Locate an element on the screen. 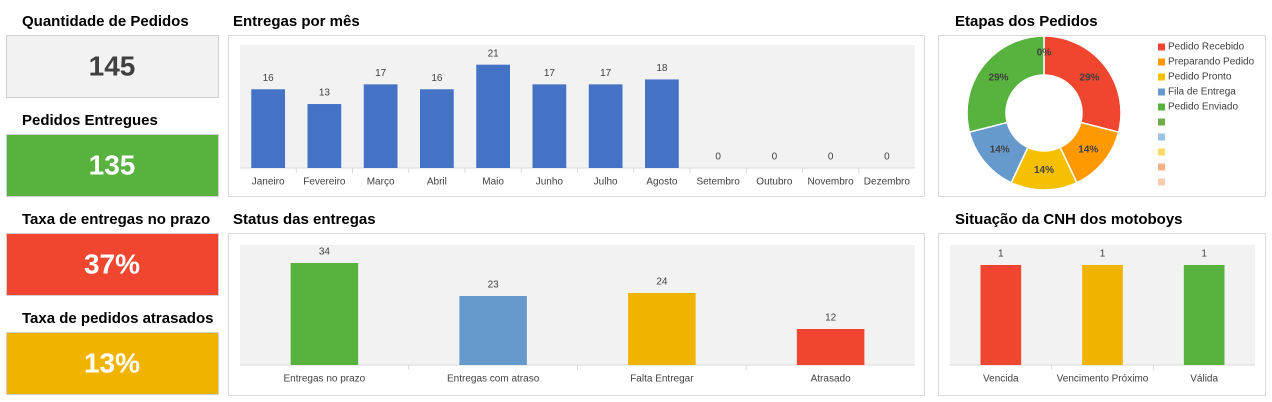 The width and height of the screenshot is (1272, 402). chart-title: Entregas por mês is located at coordinates (296, 21).